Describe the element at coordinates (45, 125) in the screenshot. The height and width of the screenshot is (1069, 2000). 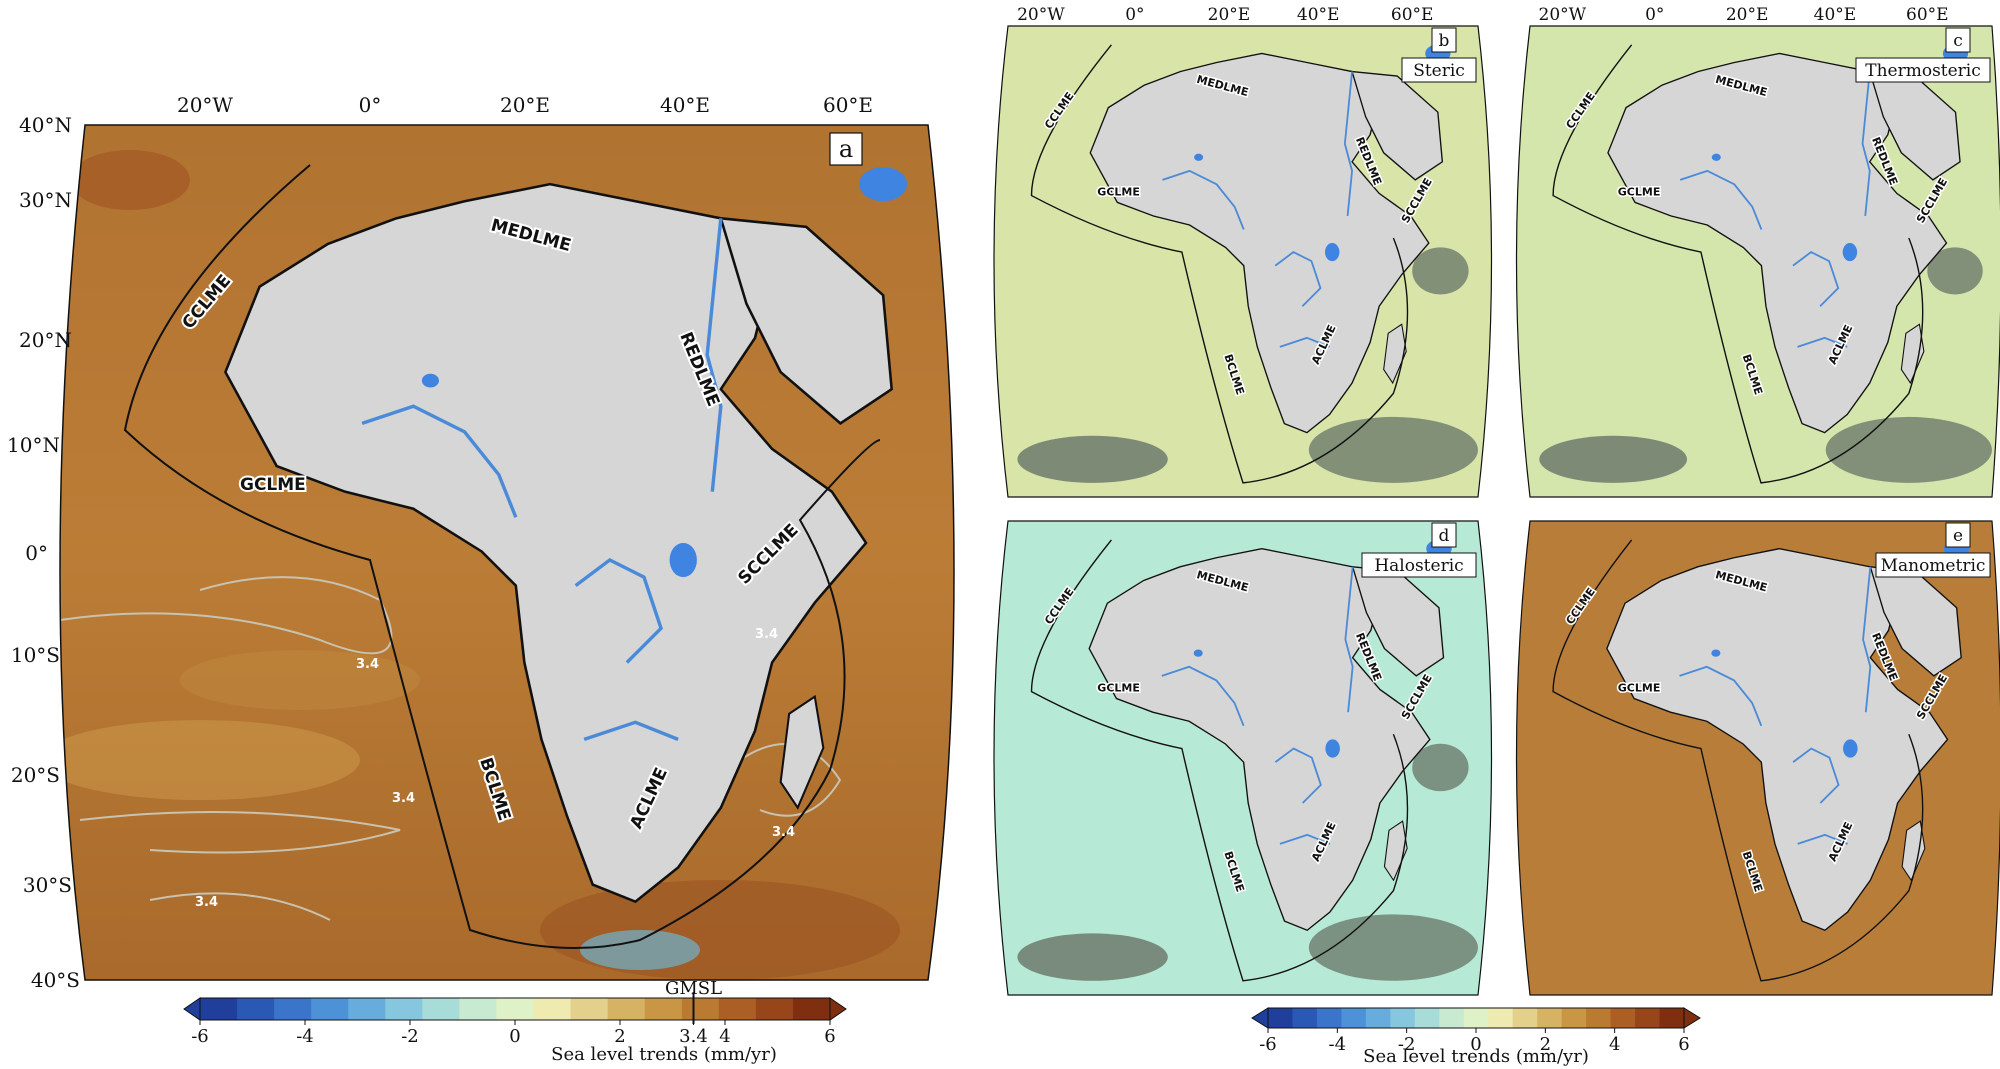
I see `lat-label: 40°N` at that location.